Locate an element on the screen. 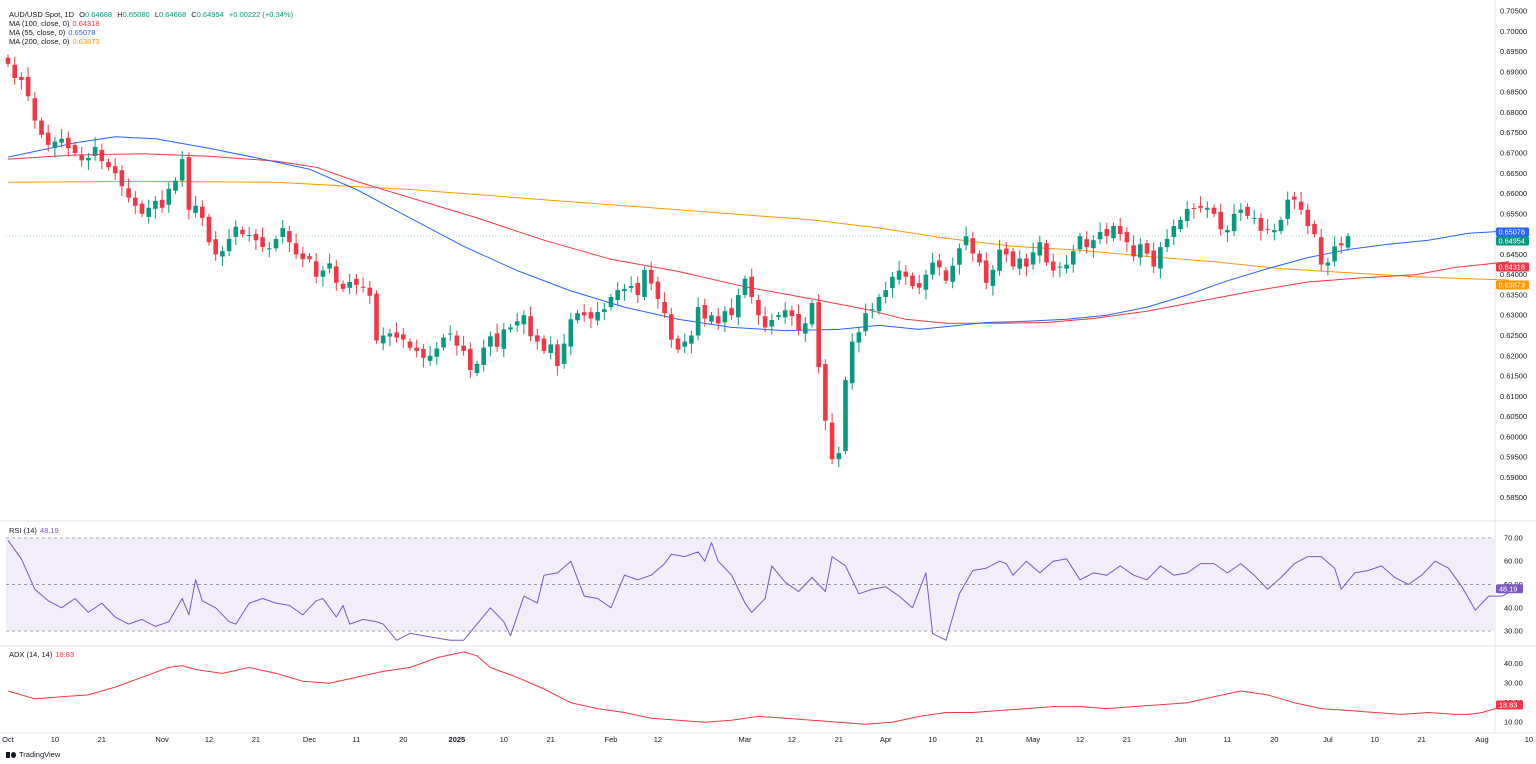  price-badge-label: 0.63873 is located at coordinates (1512, 285).